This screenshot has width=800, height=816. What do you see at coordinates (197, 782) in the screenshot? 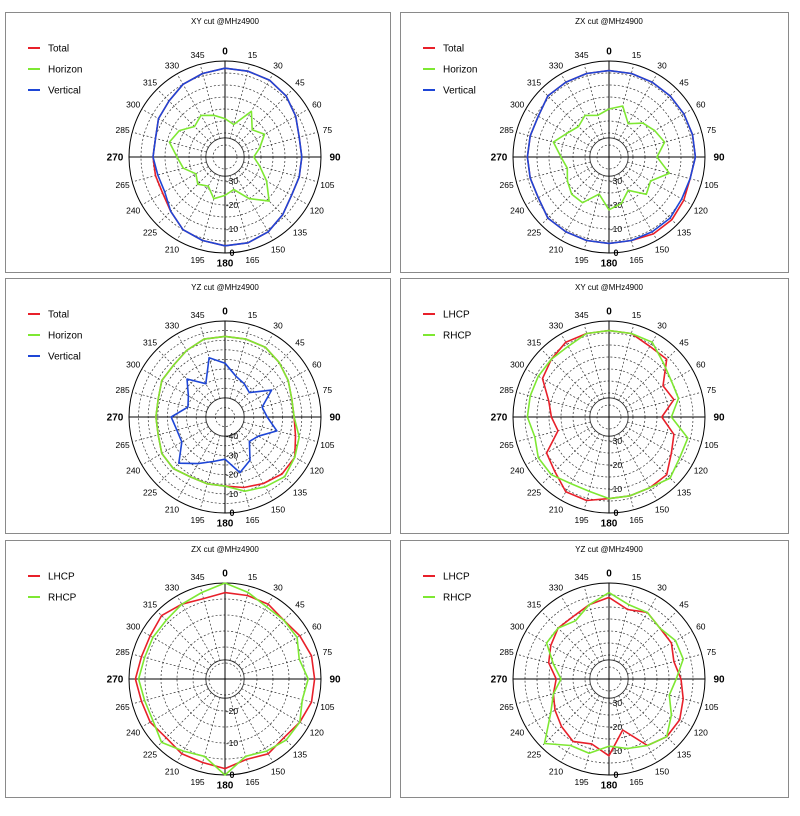
I see `angle-tick-label: 195` at bounding box center [197, 782].